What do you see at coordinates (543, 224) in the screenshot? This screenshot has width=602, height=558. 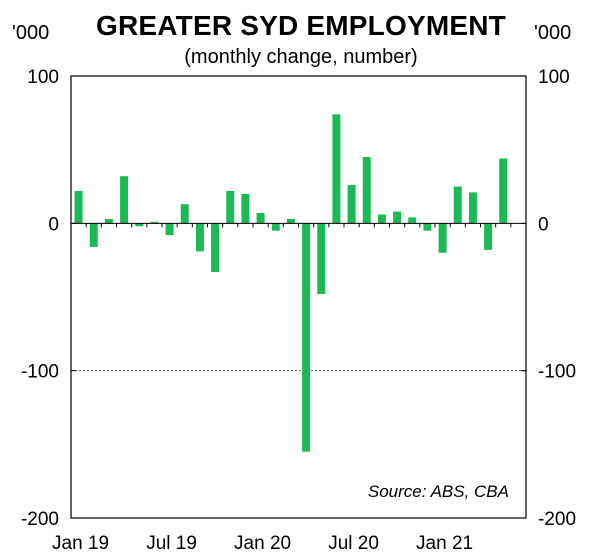 I see `y-tick-label-right: 0` at bounding box center [543, 224].